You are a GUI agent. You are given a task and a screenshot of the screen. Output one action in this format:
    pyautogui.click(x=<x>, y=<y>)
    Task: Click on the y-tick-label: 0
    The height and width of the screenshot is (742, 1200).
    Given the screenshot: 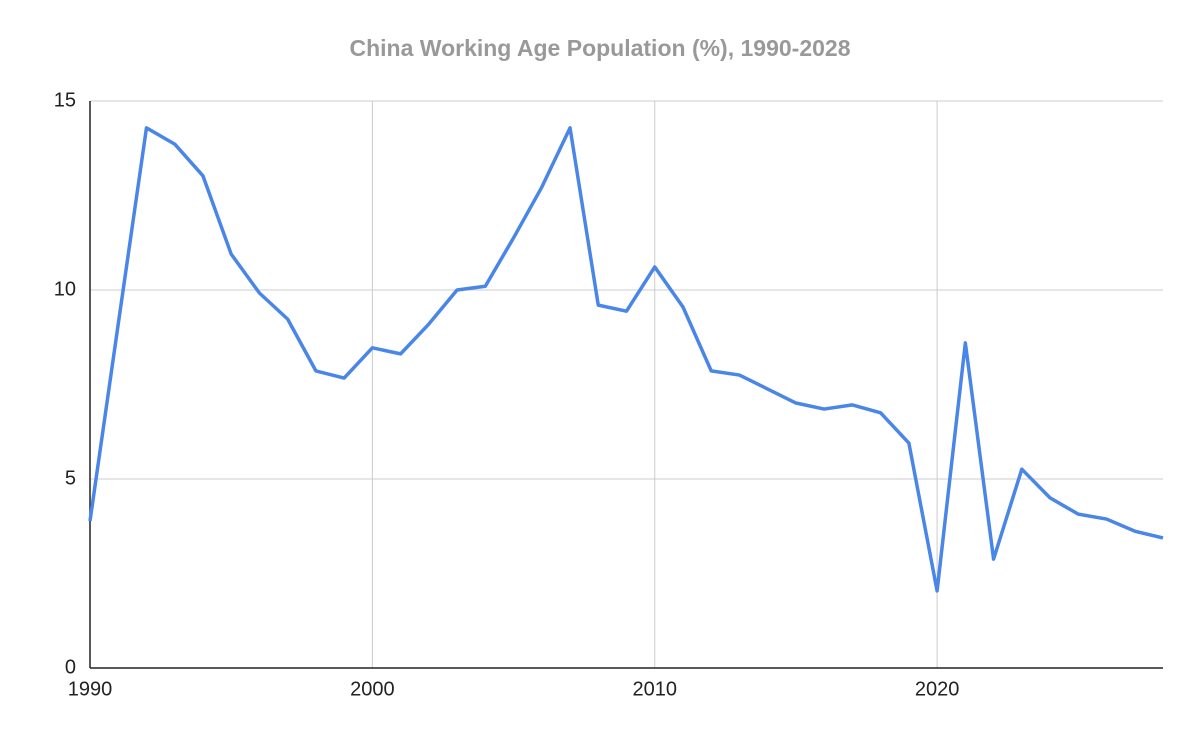 What is the action you would take?
    pyautogui.click(x=70, y=667)
    